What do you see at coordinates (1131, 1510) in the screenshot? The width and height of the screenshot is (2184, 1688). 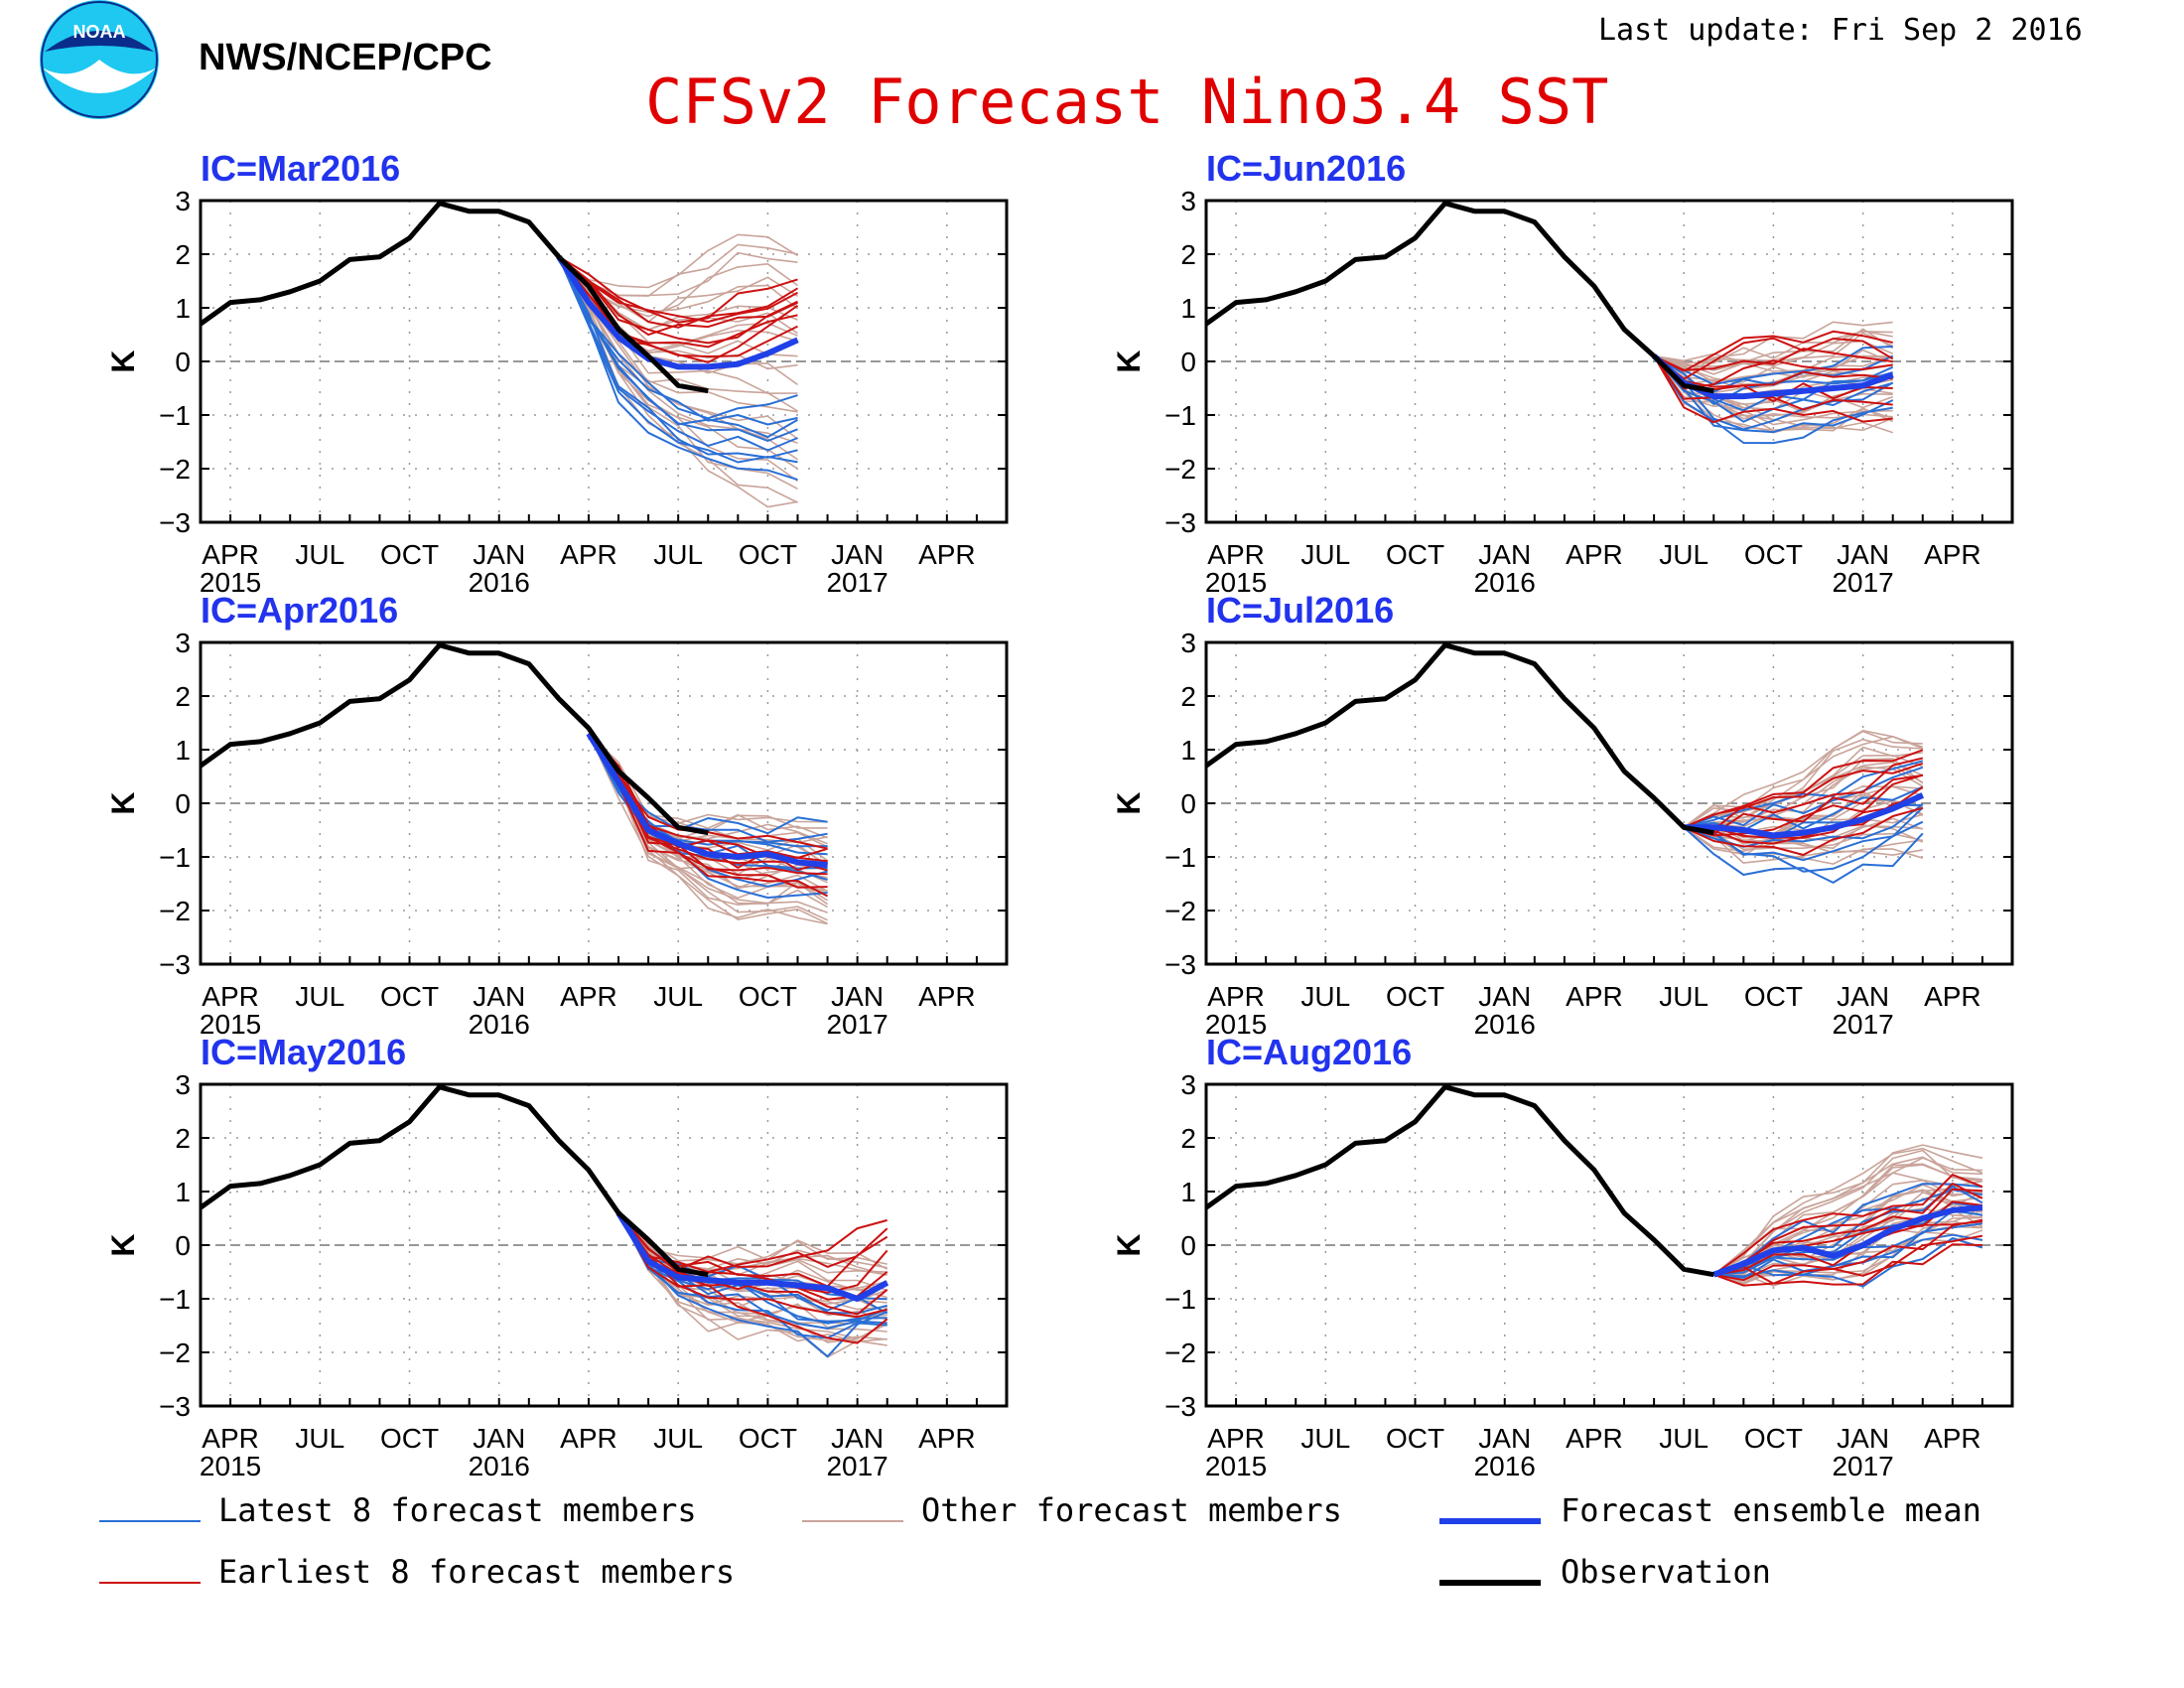 I see `legend-label-other: Other forecast members` at bounding box center [1131, 1510].